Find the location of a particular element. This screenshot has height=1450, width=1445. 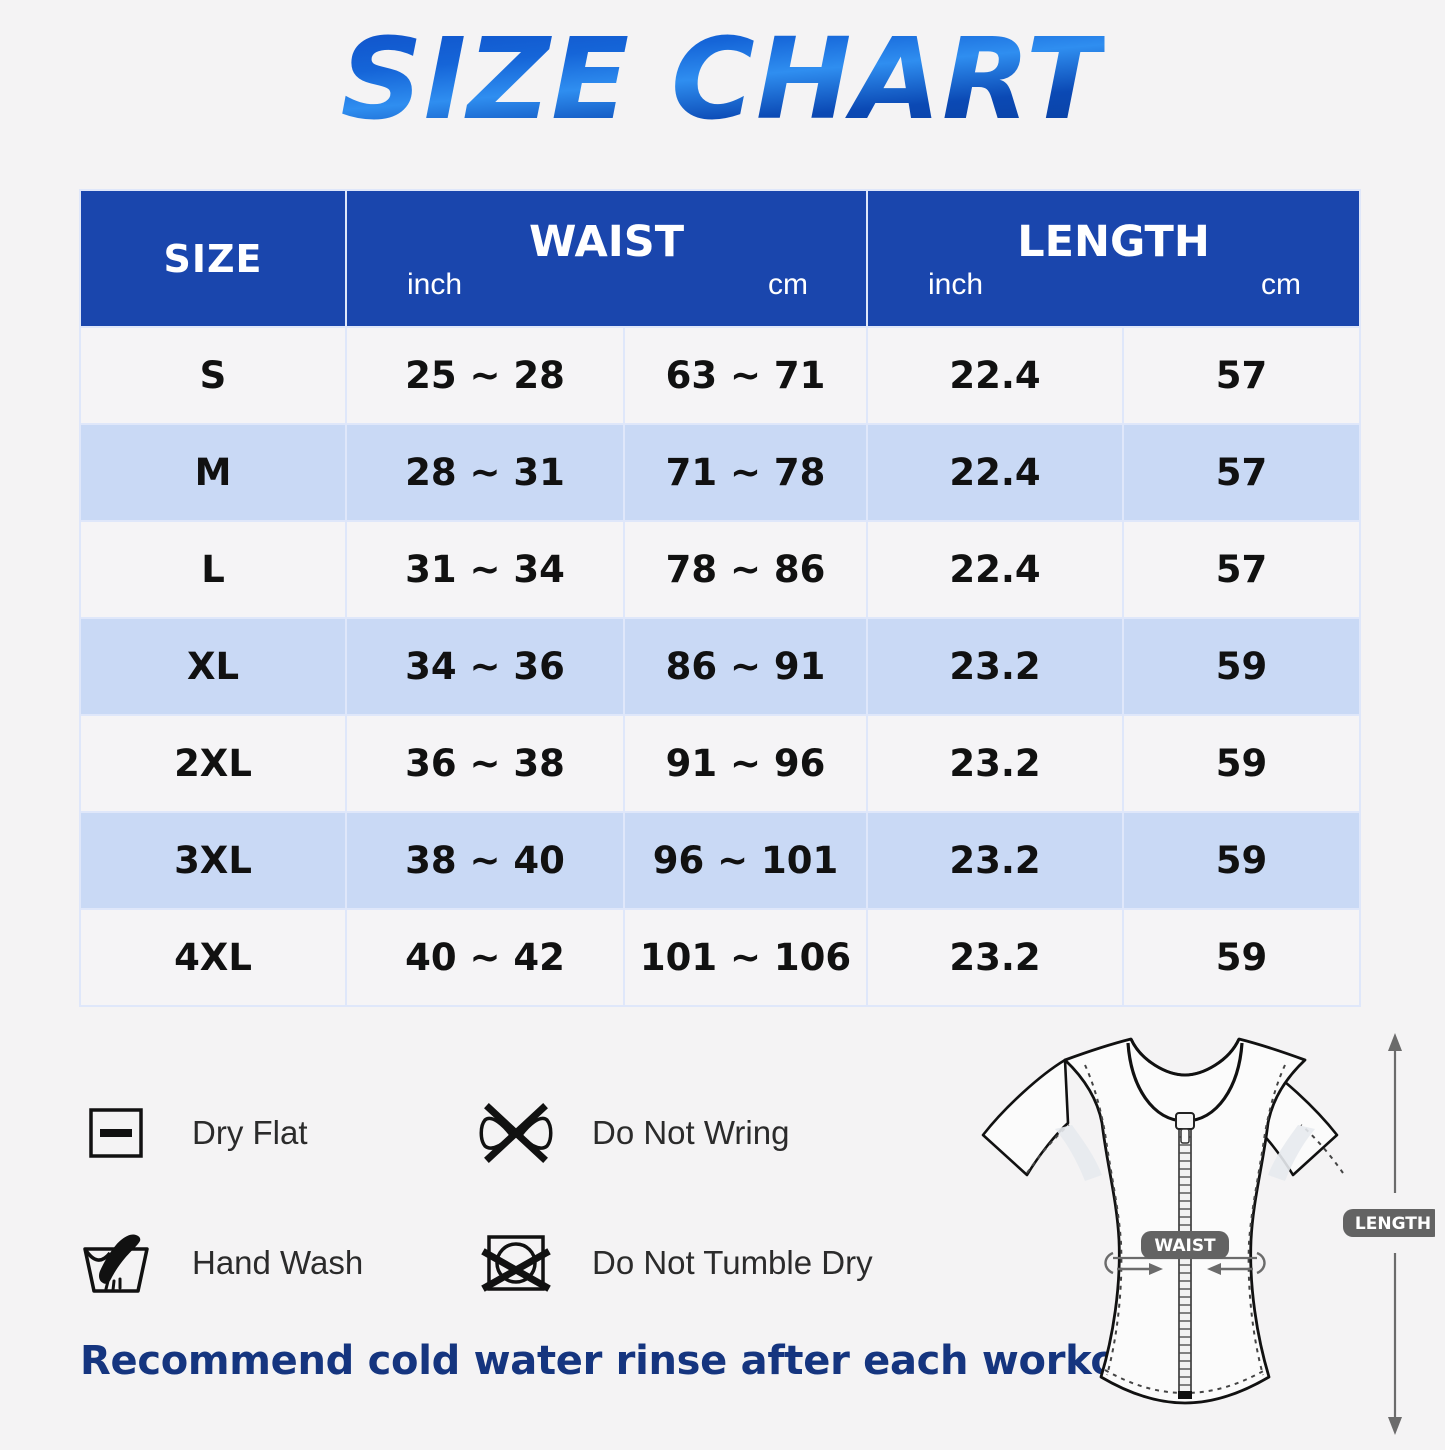

table-row: 2XL 36 ~ 38 91 ~ 96 23.2 59 is located at coordinates (720, 763).